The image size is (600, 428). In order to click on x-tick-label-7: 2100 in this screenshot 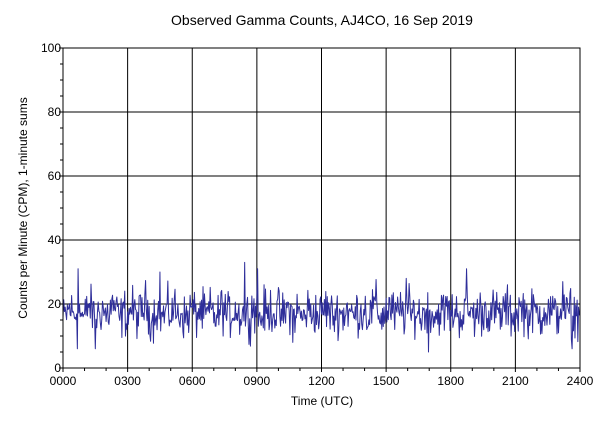, I will do `click(515, 381)`.